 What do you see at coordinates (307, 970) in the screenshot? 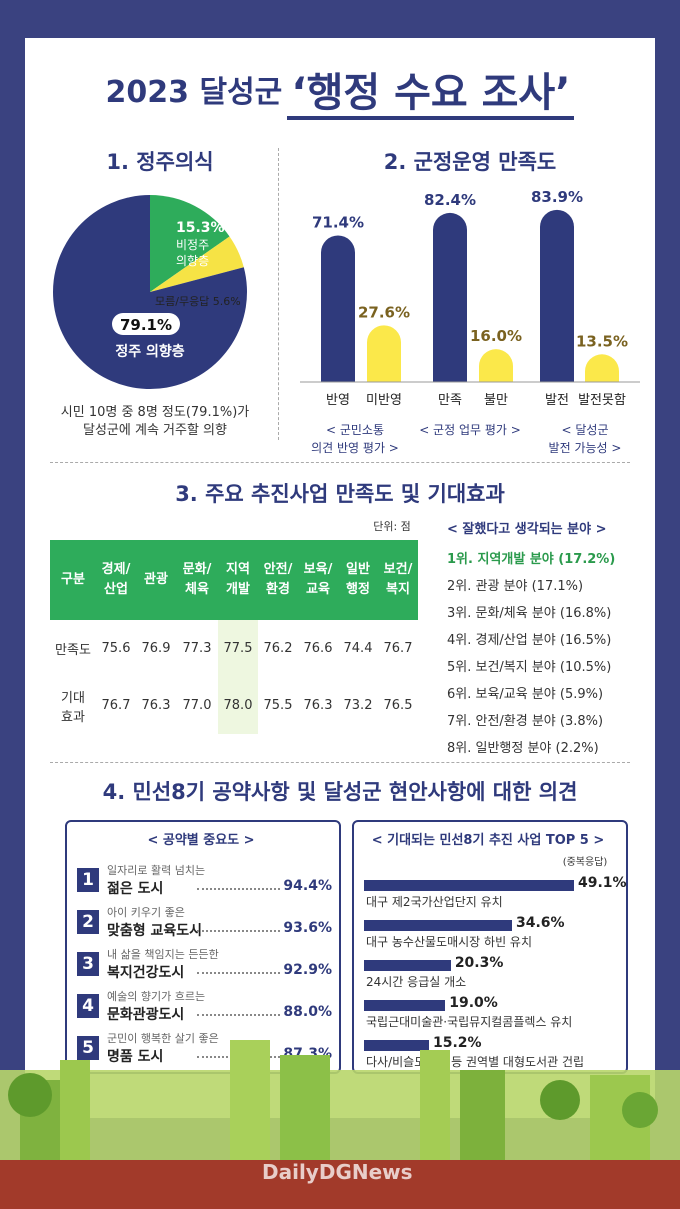
I see `pledge-percent: 92.9%` at bounding box center [307, 970].